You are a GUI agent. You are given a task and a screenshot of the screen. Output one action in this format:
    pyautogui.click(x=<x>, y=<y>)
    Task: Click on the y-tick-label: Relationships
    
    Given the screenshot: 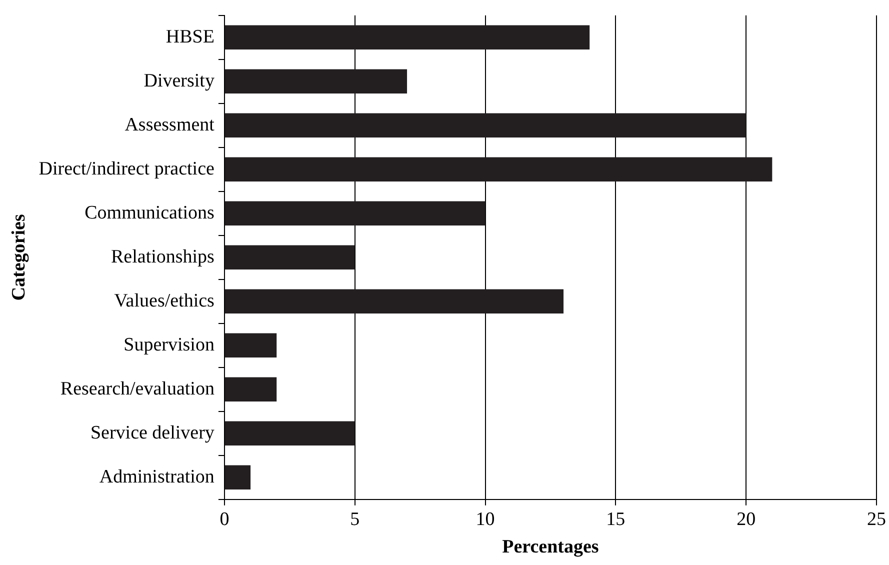 What is the action you would take?
    pyautogui.click(x=162, y=257)
    